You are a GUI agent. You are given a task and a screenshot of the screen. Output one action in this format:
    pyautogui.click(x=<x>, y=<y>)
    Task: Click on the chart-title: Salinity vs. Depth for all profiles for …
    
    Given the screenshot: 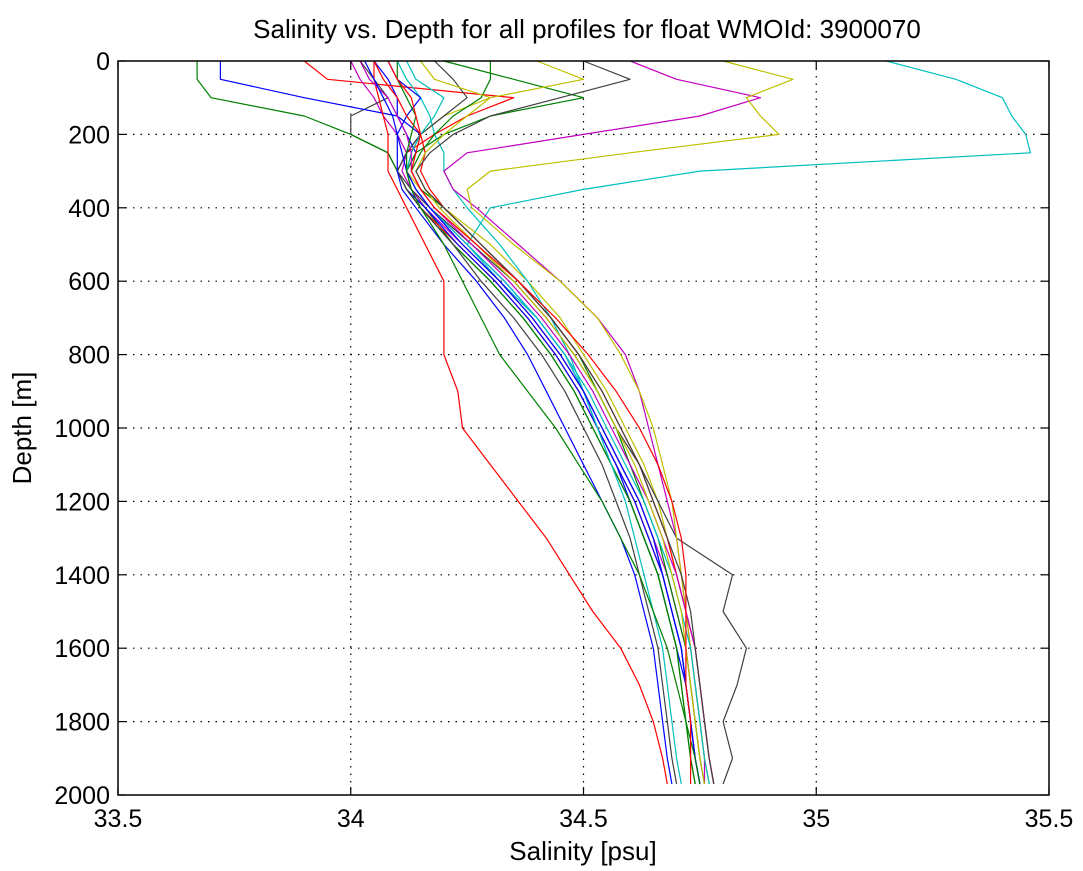 What is the action you would take?
    pyautogui.click(x=587, y=29)
    